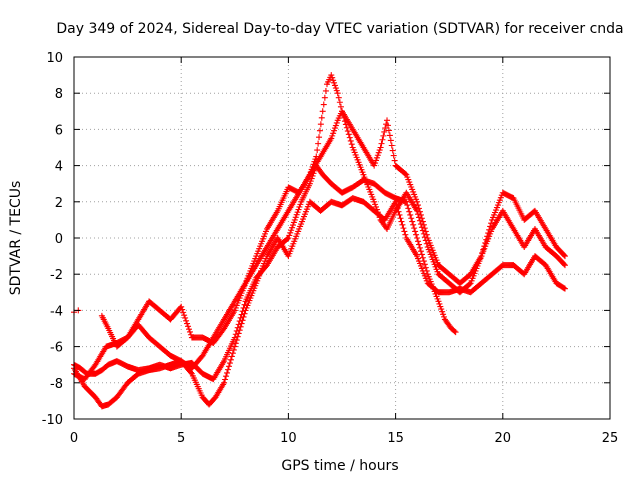 This screenshot has height=480, width=640. I want to click on y-tick-label: -8, so click(56, 384).